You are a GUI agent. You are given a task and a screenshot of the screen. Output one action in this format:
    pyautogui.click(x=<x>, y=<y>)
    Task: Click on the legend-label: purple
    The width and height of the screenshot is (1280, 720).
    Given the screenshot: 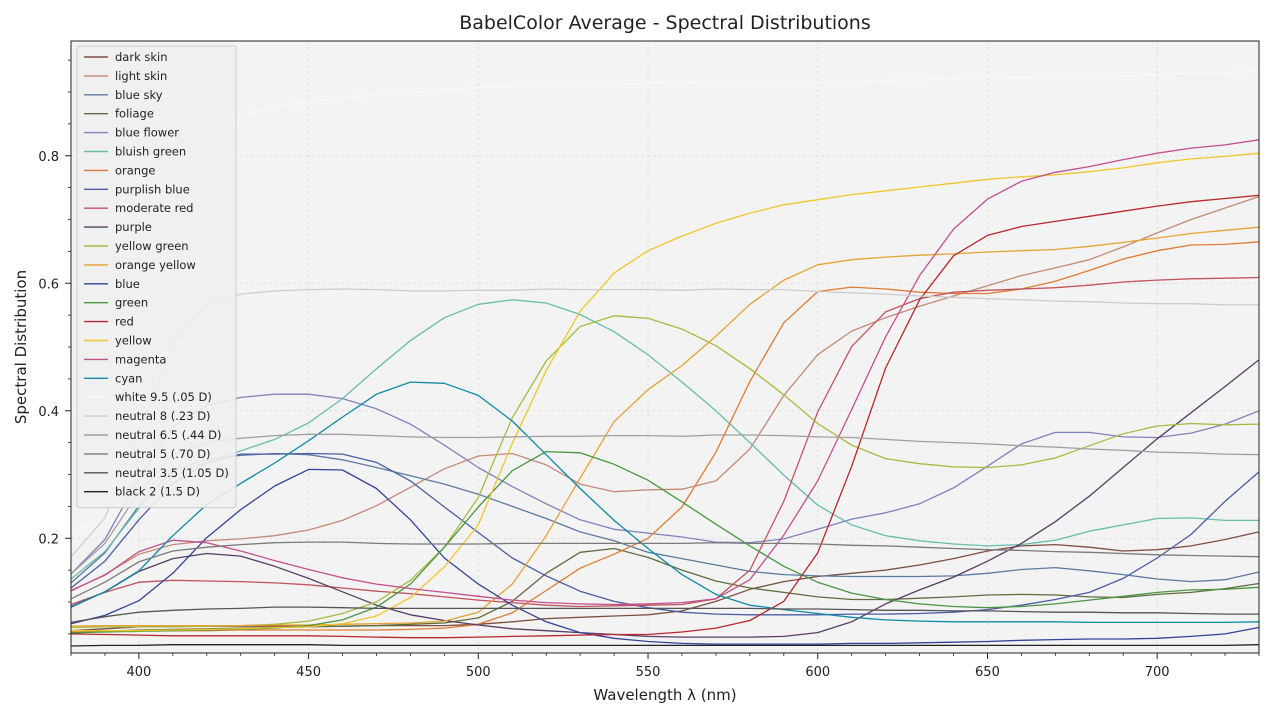 What is the action you would take?
    pyautogui.click(x=133, y=227)
    